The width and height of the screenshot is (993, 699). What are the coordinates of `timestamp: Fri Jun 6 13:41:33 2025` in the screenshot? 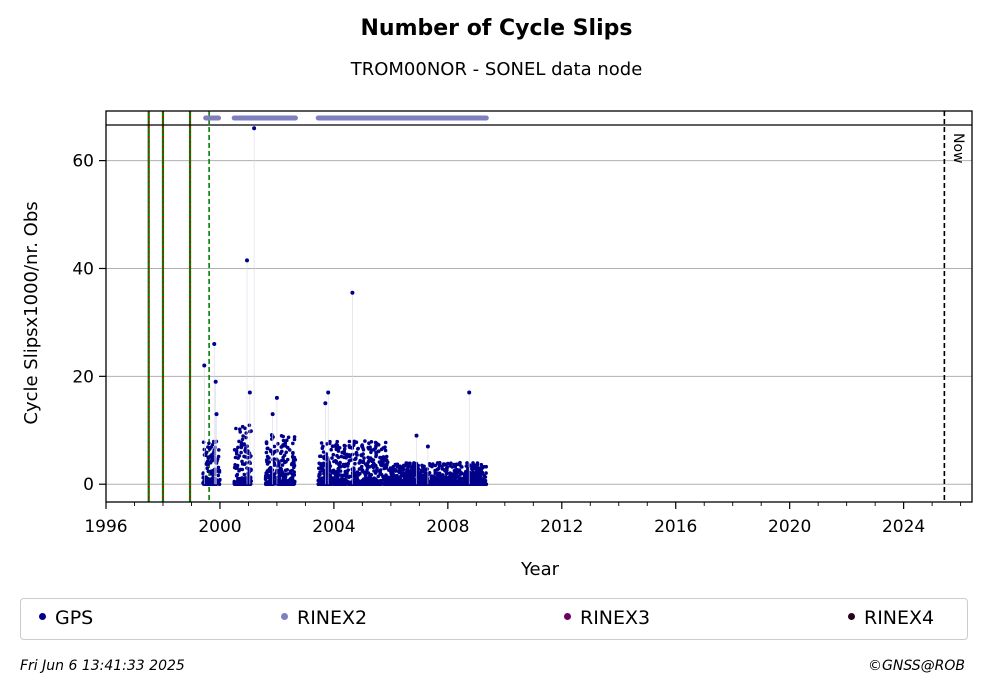 It's located at (102, 666).